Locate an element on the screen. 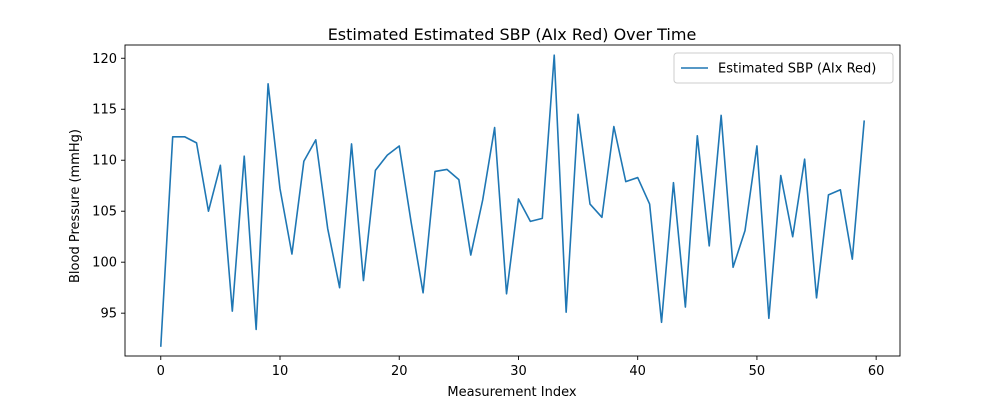  y-tick-label: 120 is located at coordinates (104, 59).